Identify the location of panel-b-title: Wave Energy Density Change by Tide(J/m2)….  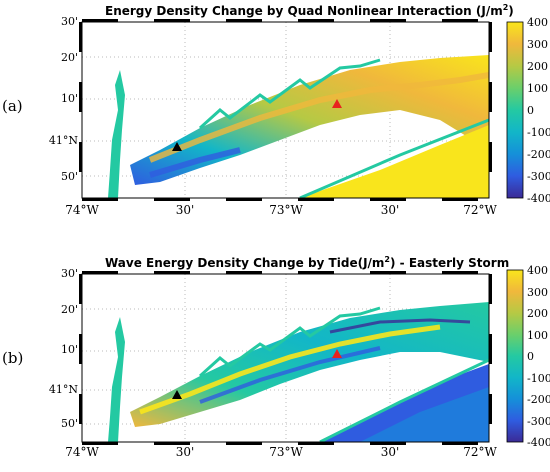
(307, 262).